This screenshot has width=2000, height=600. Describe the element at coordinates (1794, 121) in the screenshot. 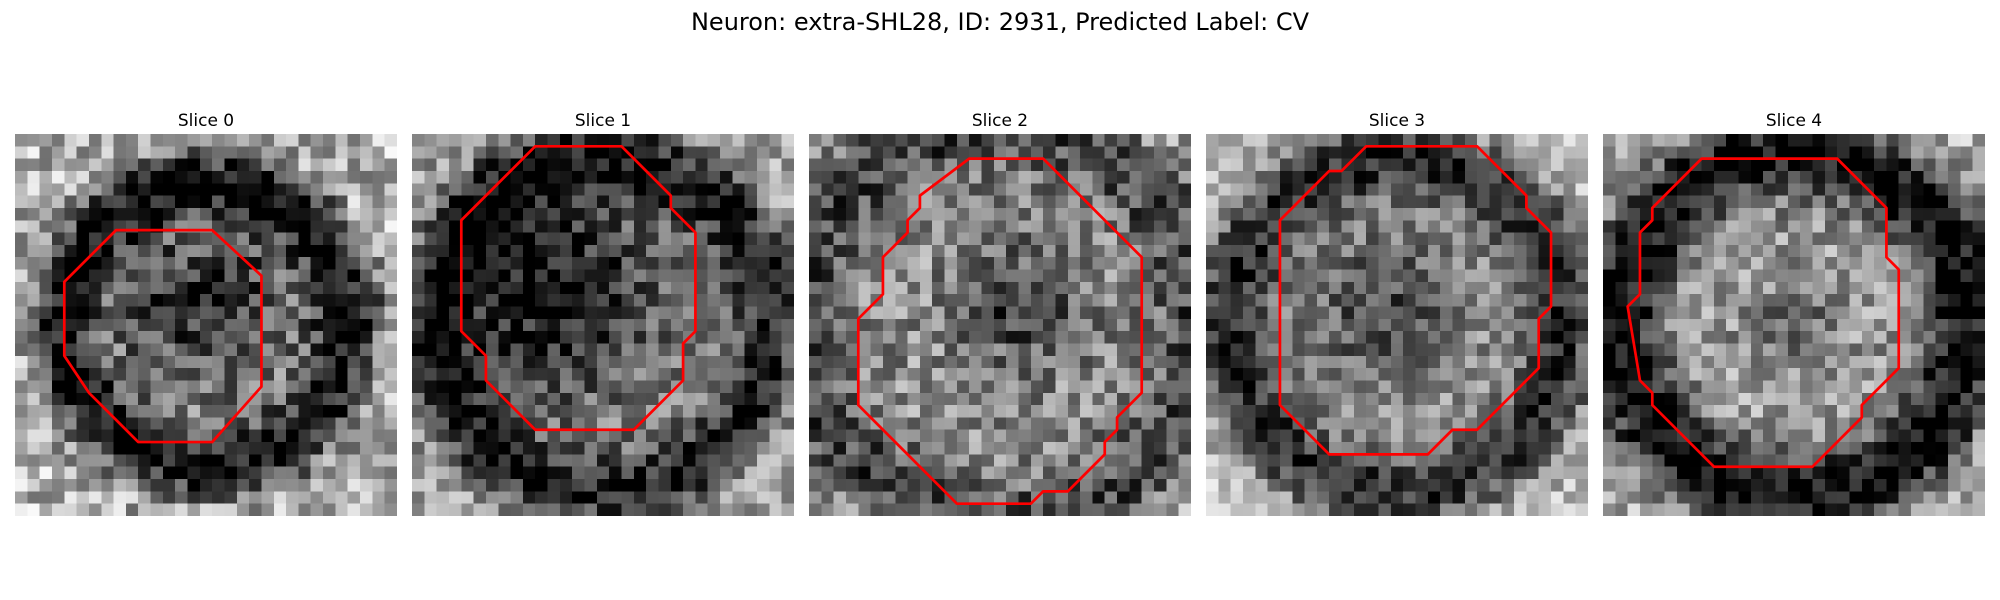

I see `slice-title-4: Slice 4` at that location.